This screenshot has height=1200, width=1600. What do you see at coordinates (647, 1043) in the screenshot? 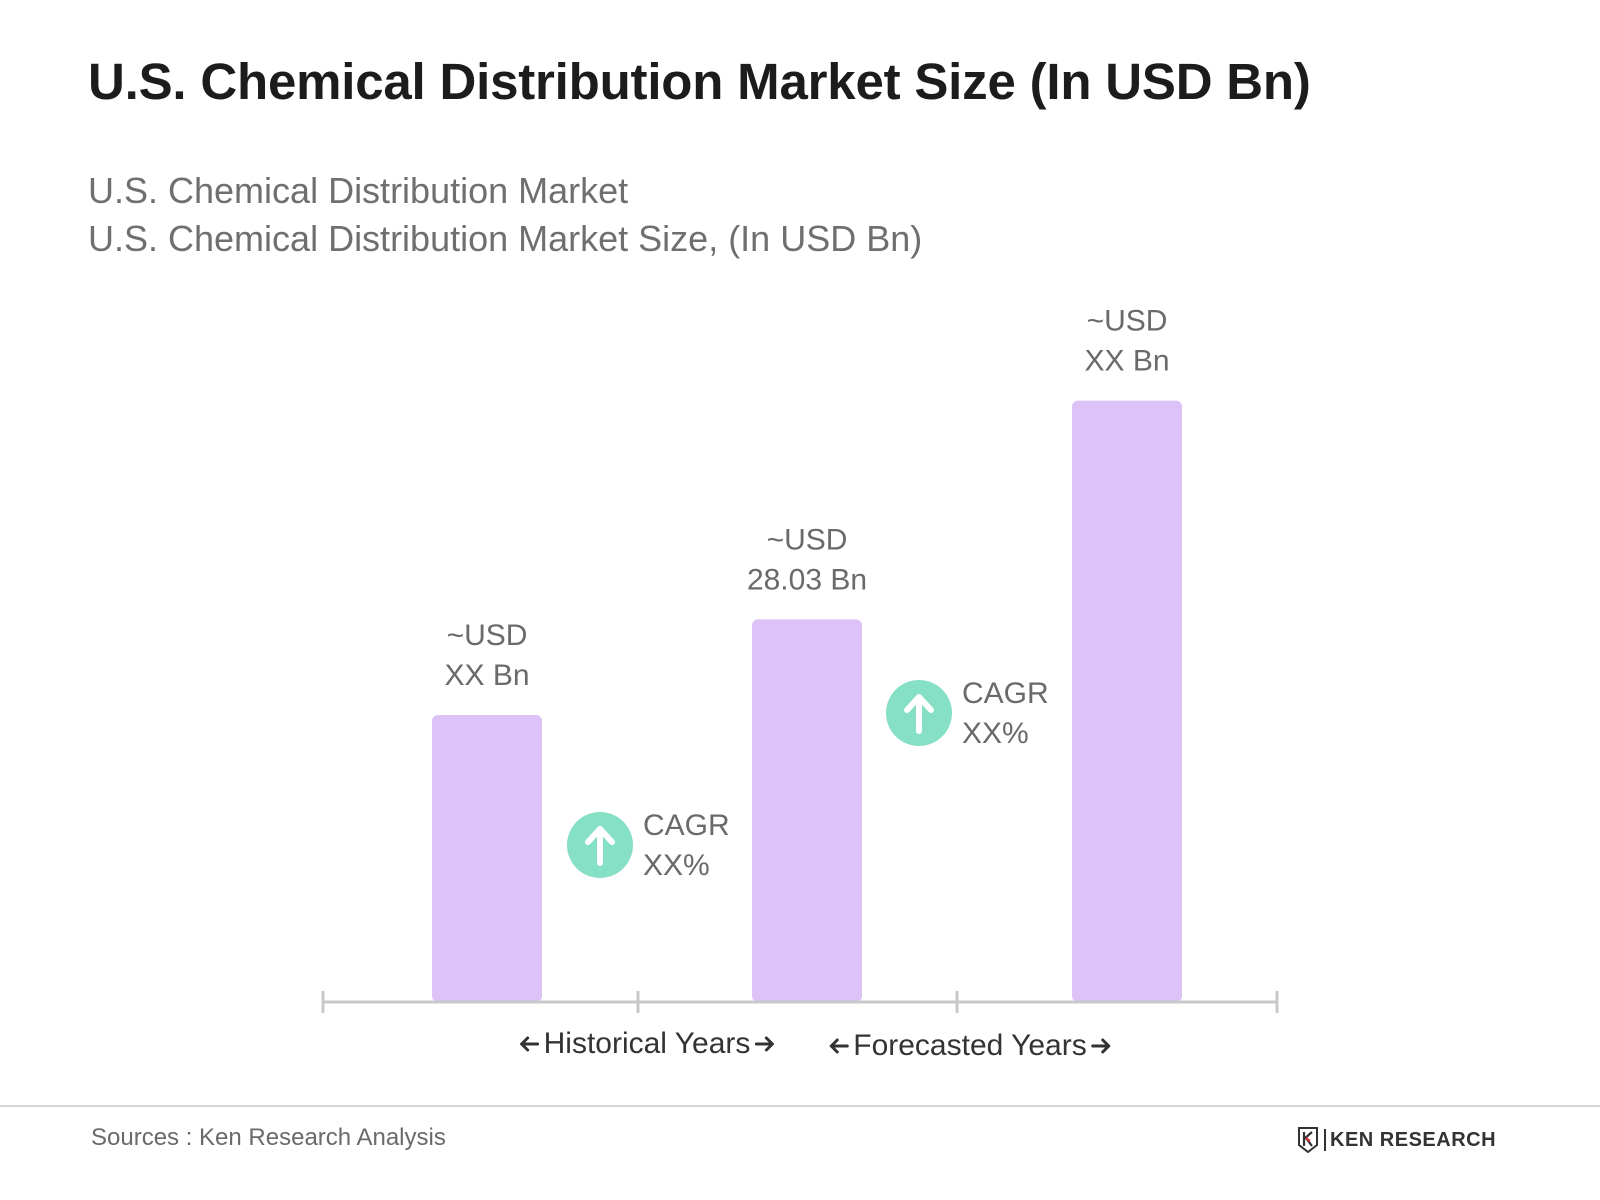
I see `period-label-1: Historical Years` at bounding box center [647, 1043].